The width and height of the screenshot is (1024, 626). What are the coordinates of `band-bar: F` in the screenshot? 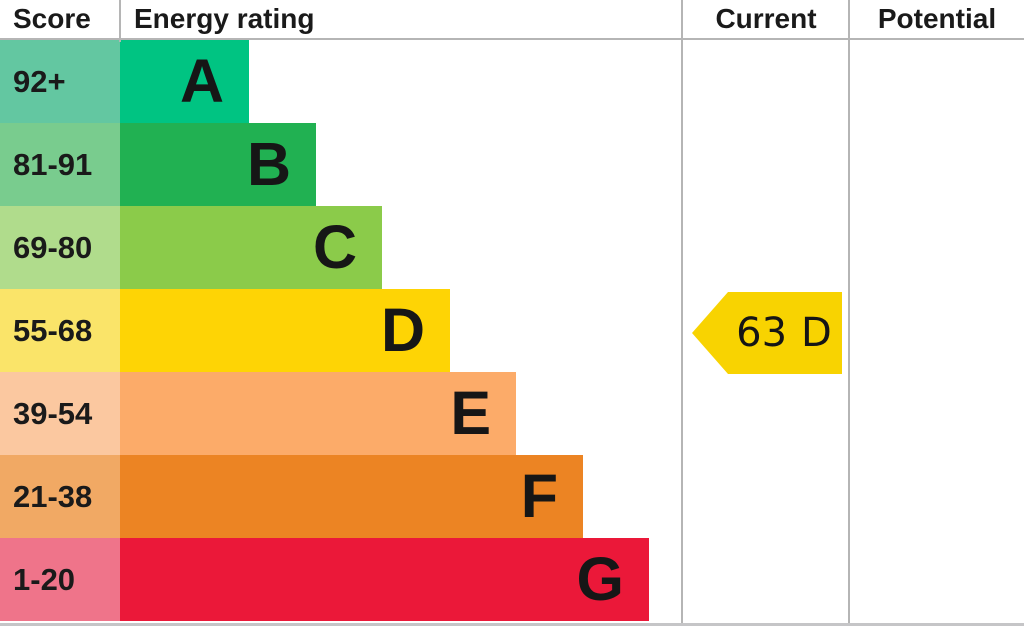 It's located at (351, 496).